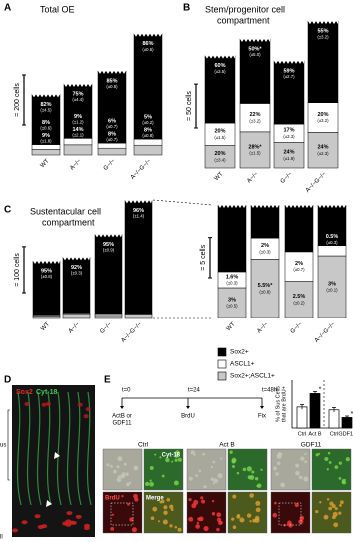 This screenshot has height=542, width=353. I want to click on error-label: (±1.8), so click(46, 141).